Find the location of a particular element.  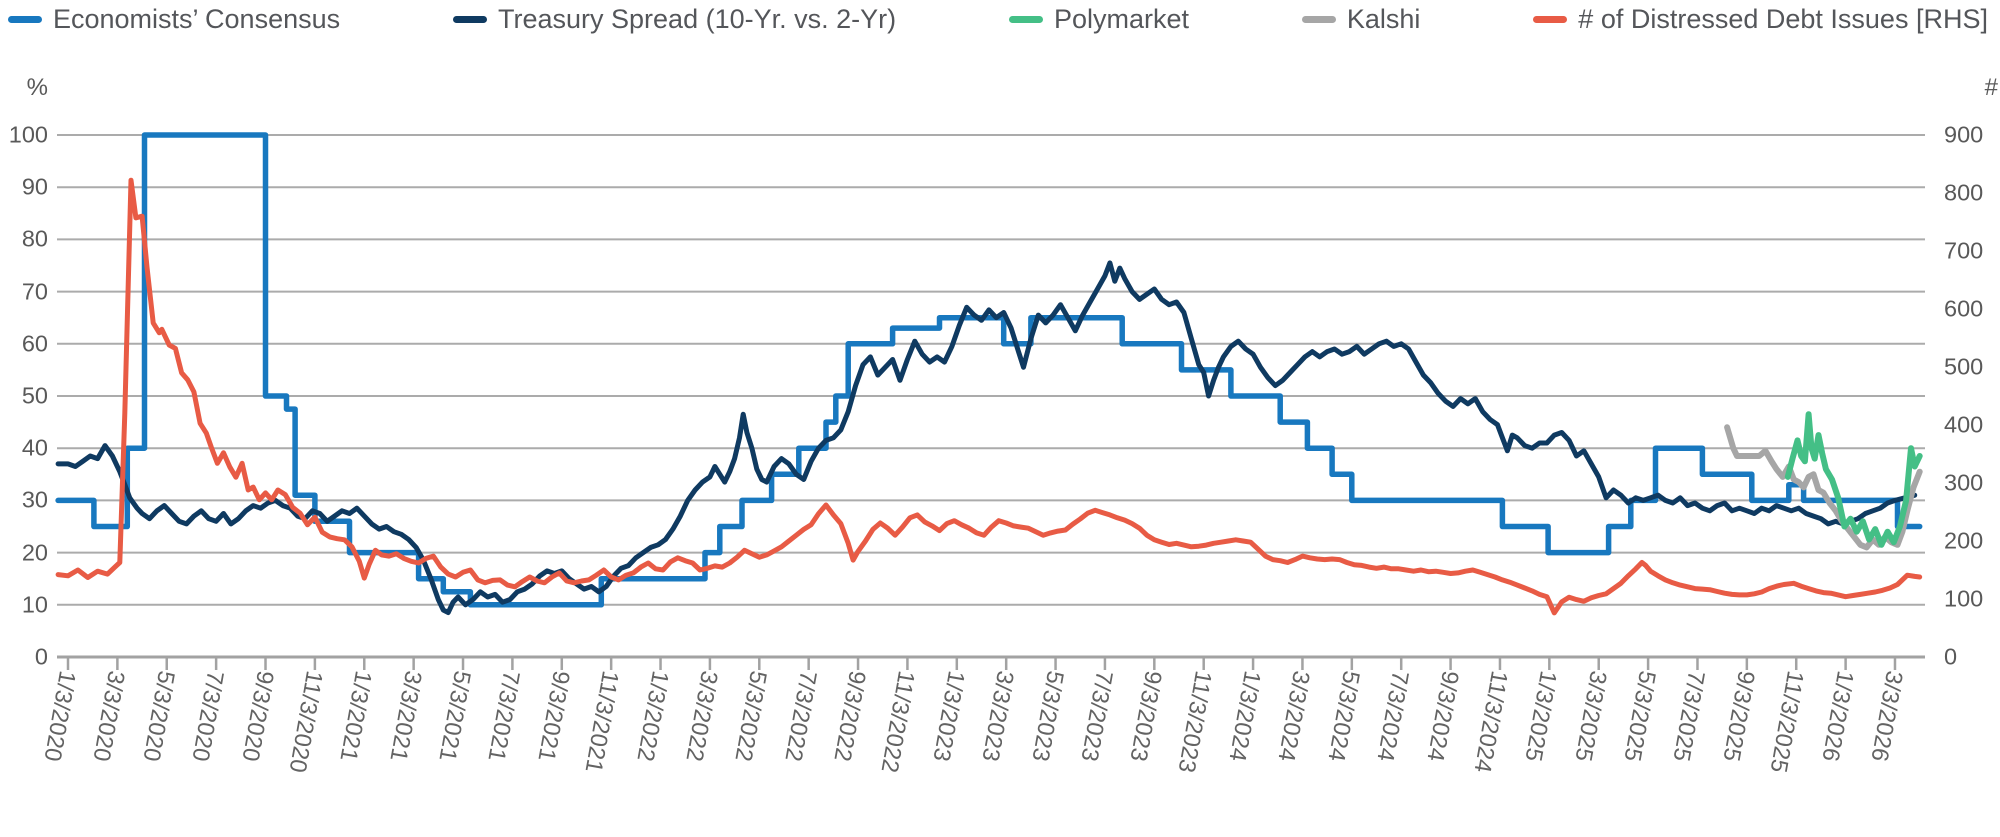

y-axis-tick-label-left: 60 is located at coordinates (34, 343).